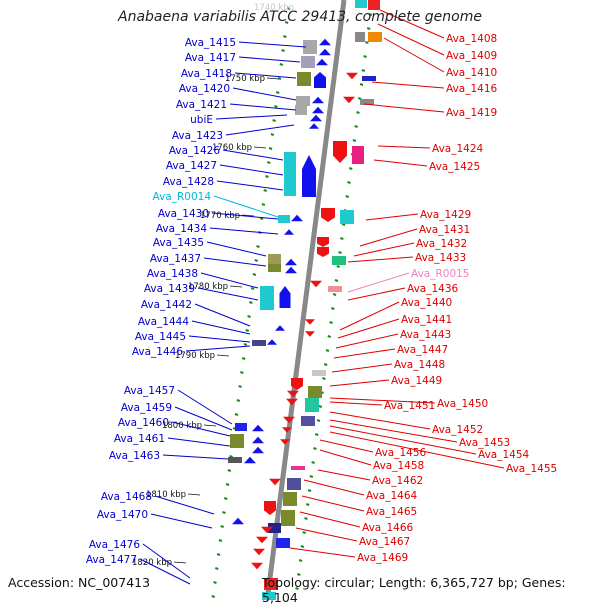 This screenshot has width=600, height=605. Describe the element at coordinates (191, 166) in the screenshot. I see `gene-label-forward: Ava_1427` at that location.